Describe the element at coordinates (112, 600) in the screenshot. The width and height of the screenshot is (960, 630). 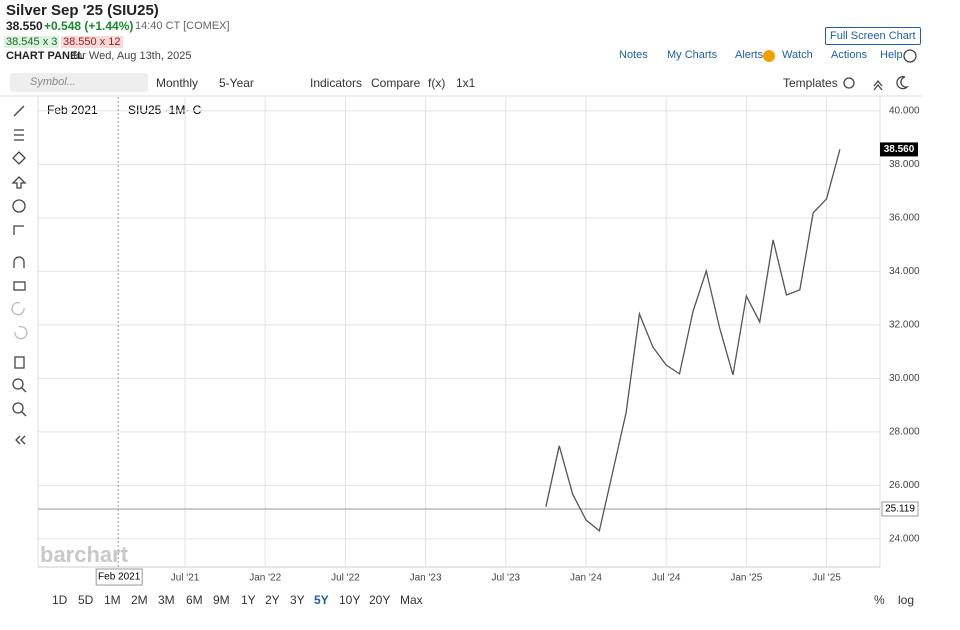
I see `range-button: 1M` at that location.